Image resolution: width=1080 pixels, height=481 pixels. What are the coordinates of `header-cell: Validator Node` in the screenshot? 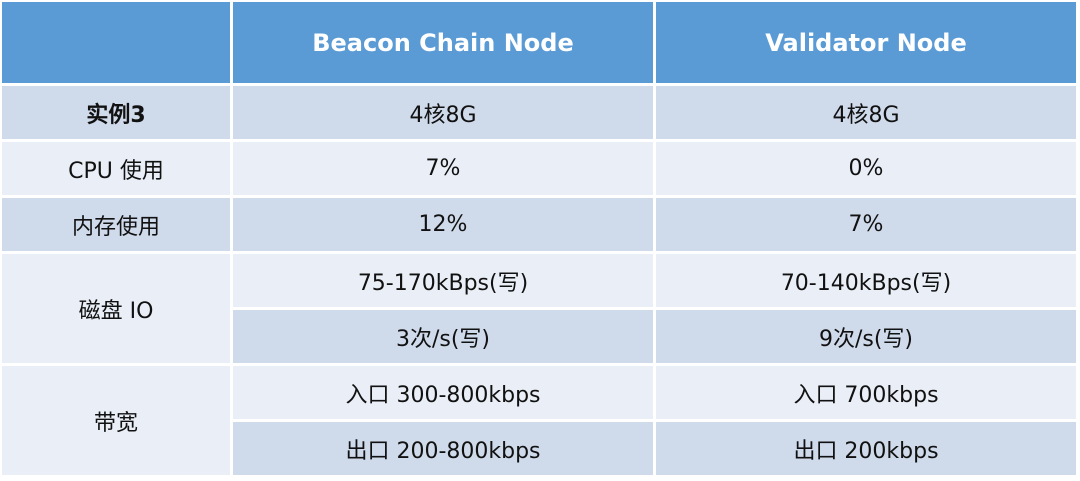 It's located at (866, 42).